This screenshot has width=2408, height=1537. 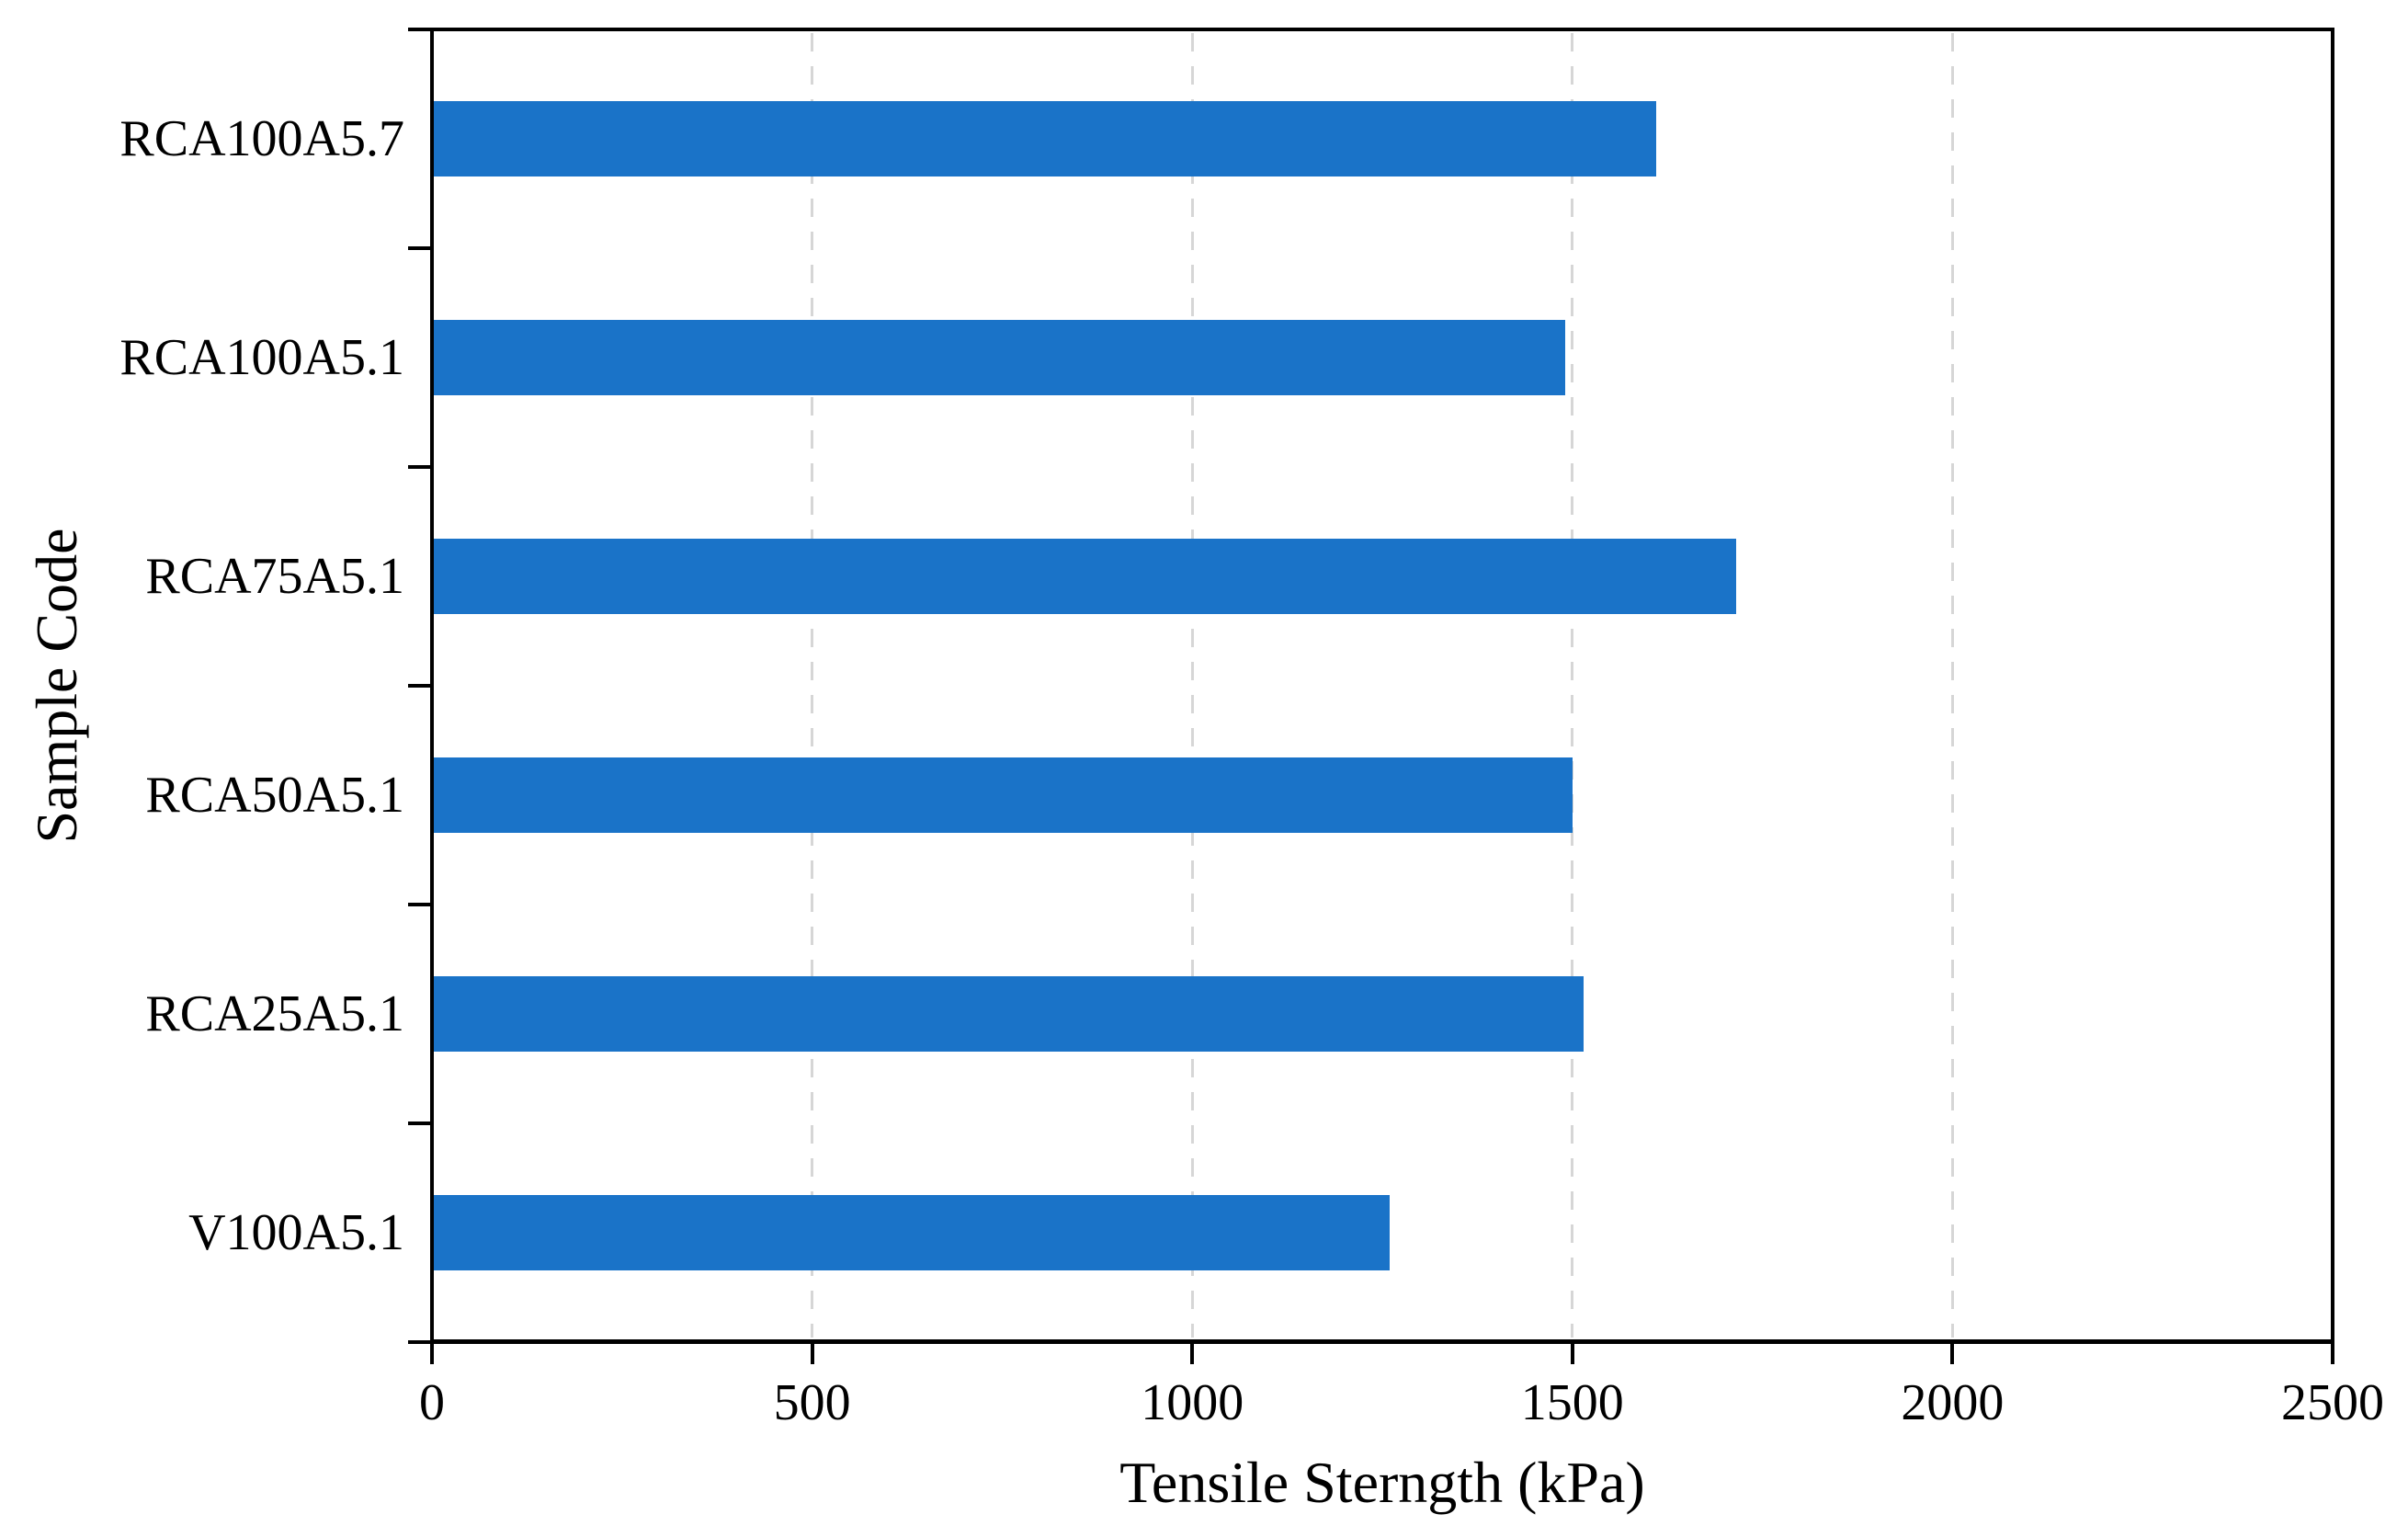 I want to click on x-tick-label-2500: 2500, so click(x=2332, y=1402).